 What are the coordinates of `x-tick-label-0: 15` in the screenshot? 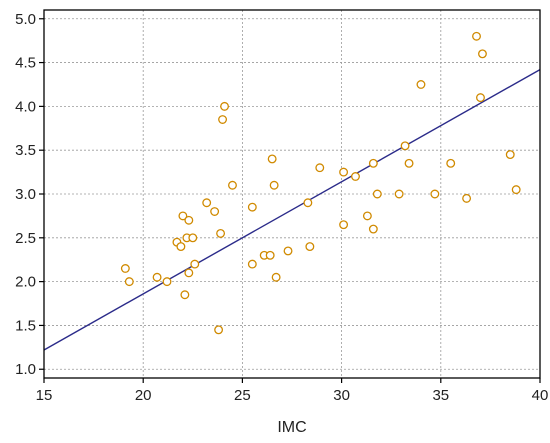 It's located at (44, 395).